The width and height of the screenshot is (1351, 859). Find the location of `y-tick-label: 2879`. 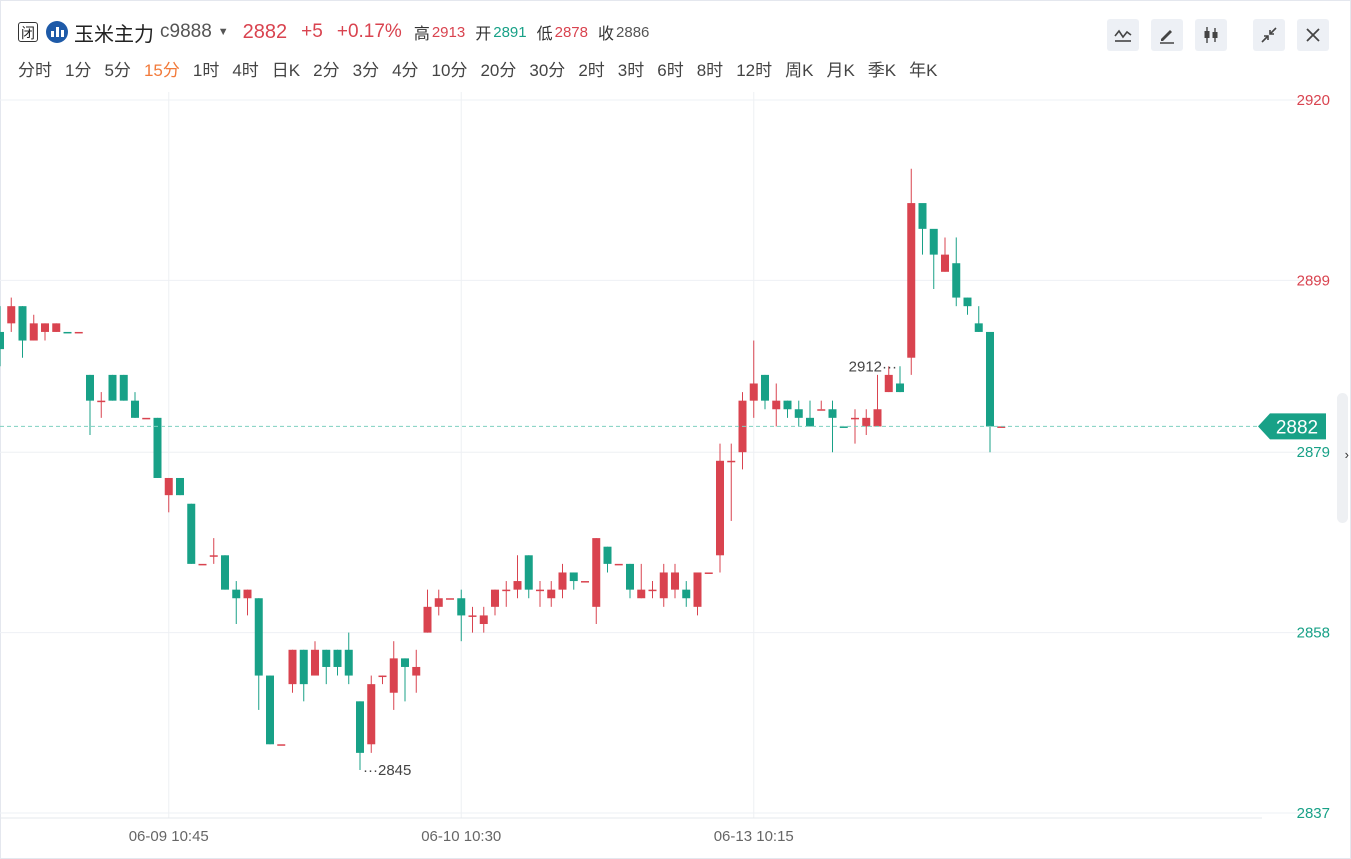

y-tick-label: 2879 is located at coordinates (1313, 452).